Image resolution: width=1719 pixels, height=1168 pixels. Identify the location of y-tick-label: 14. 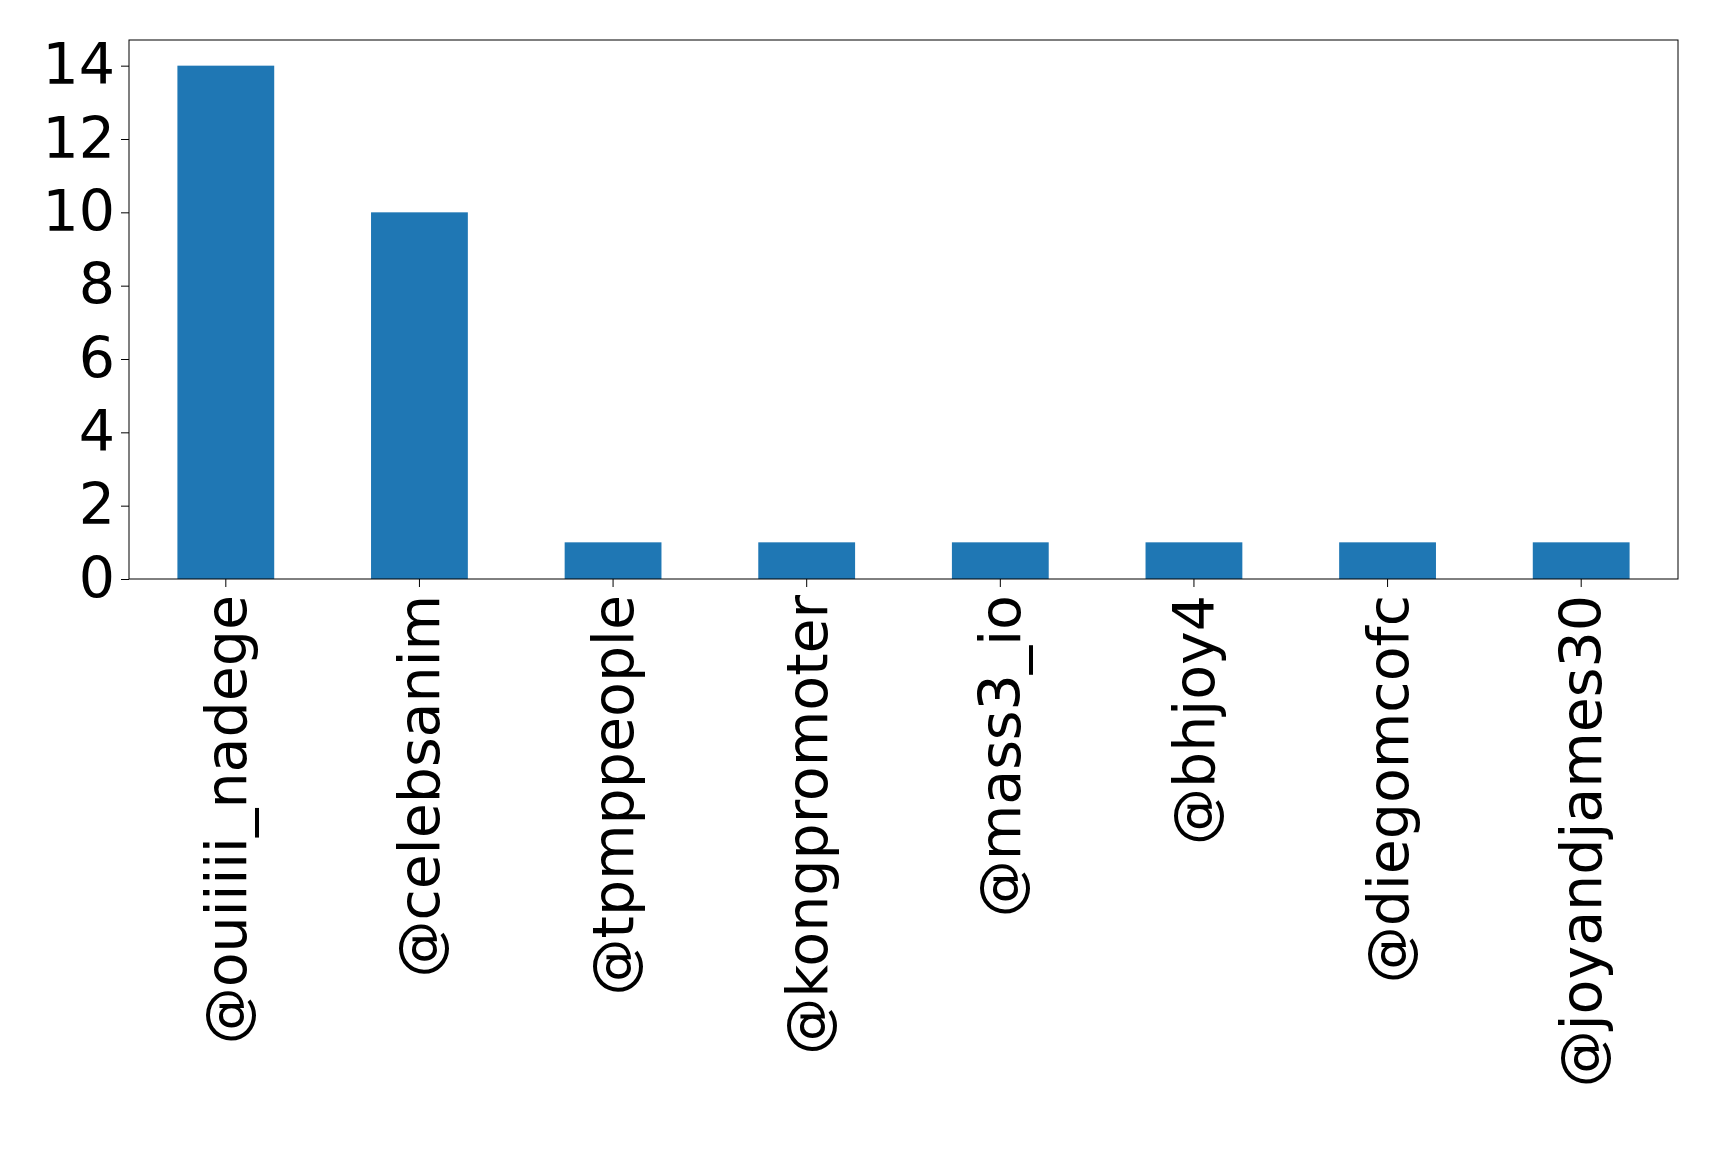
(78, 64).